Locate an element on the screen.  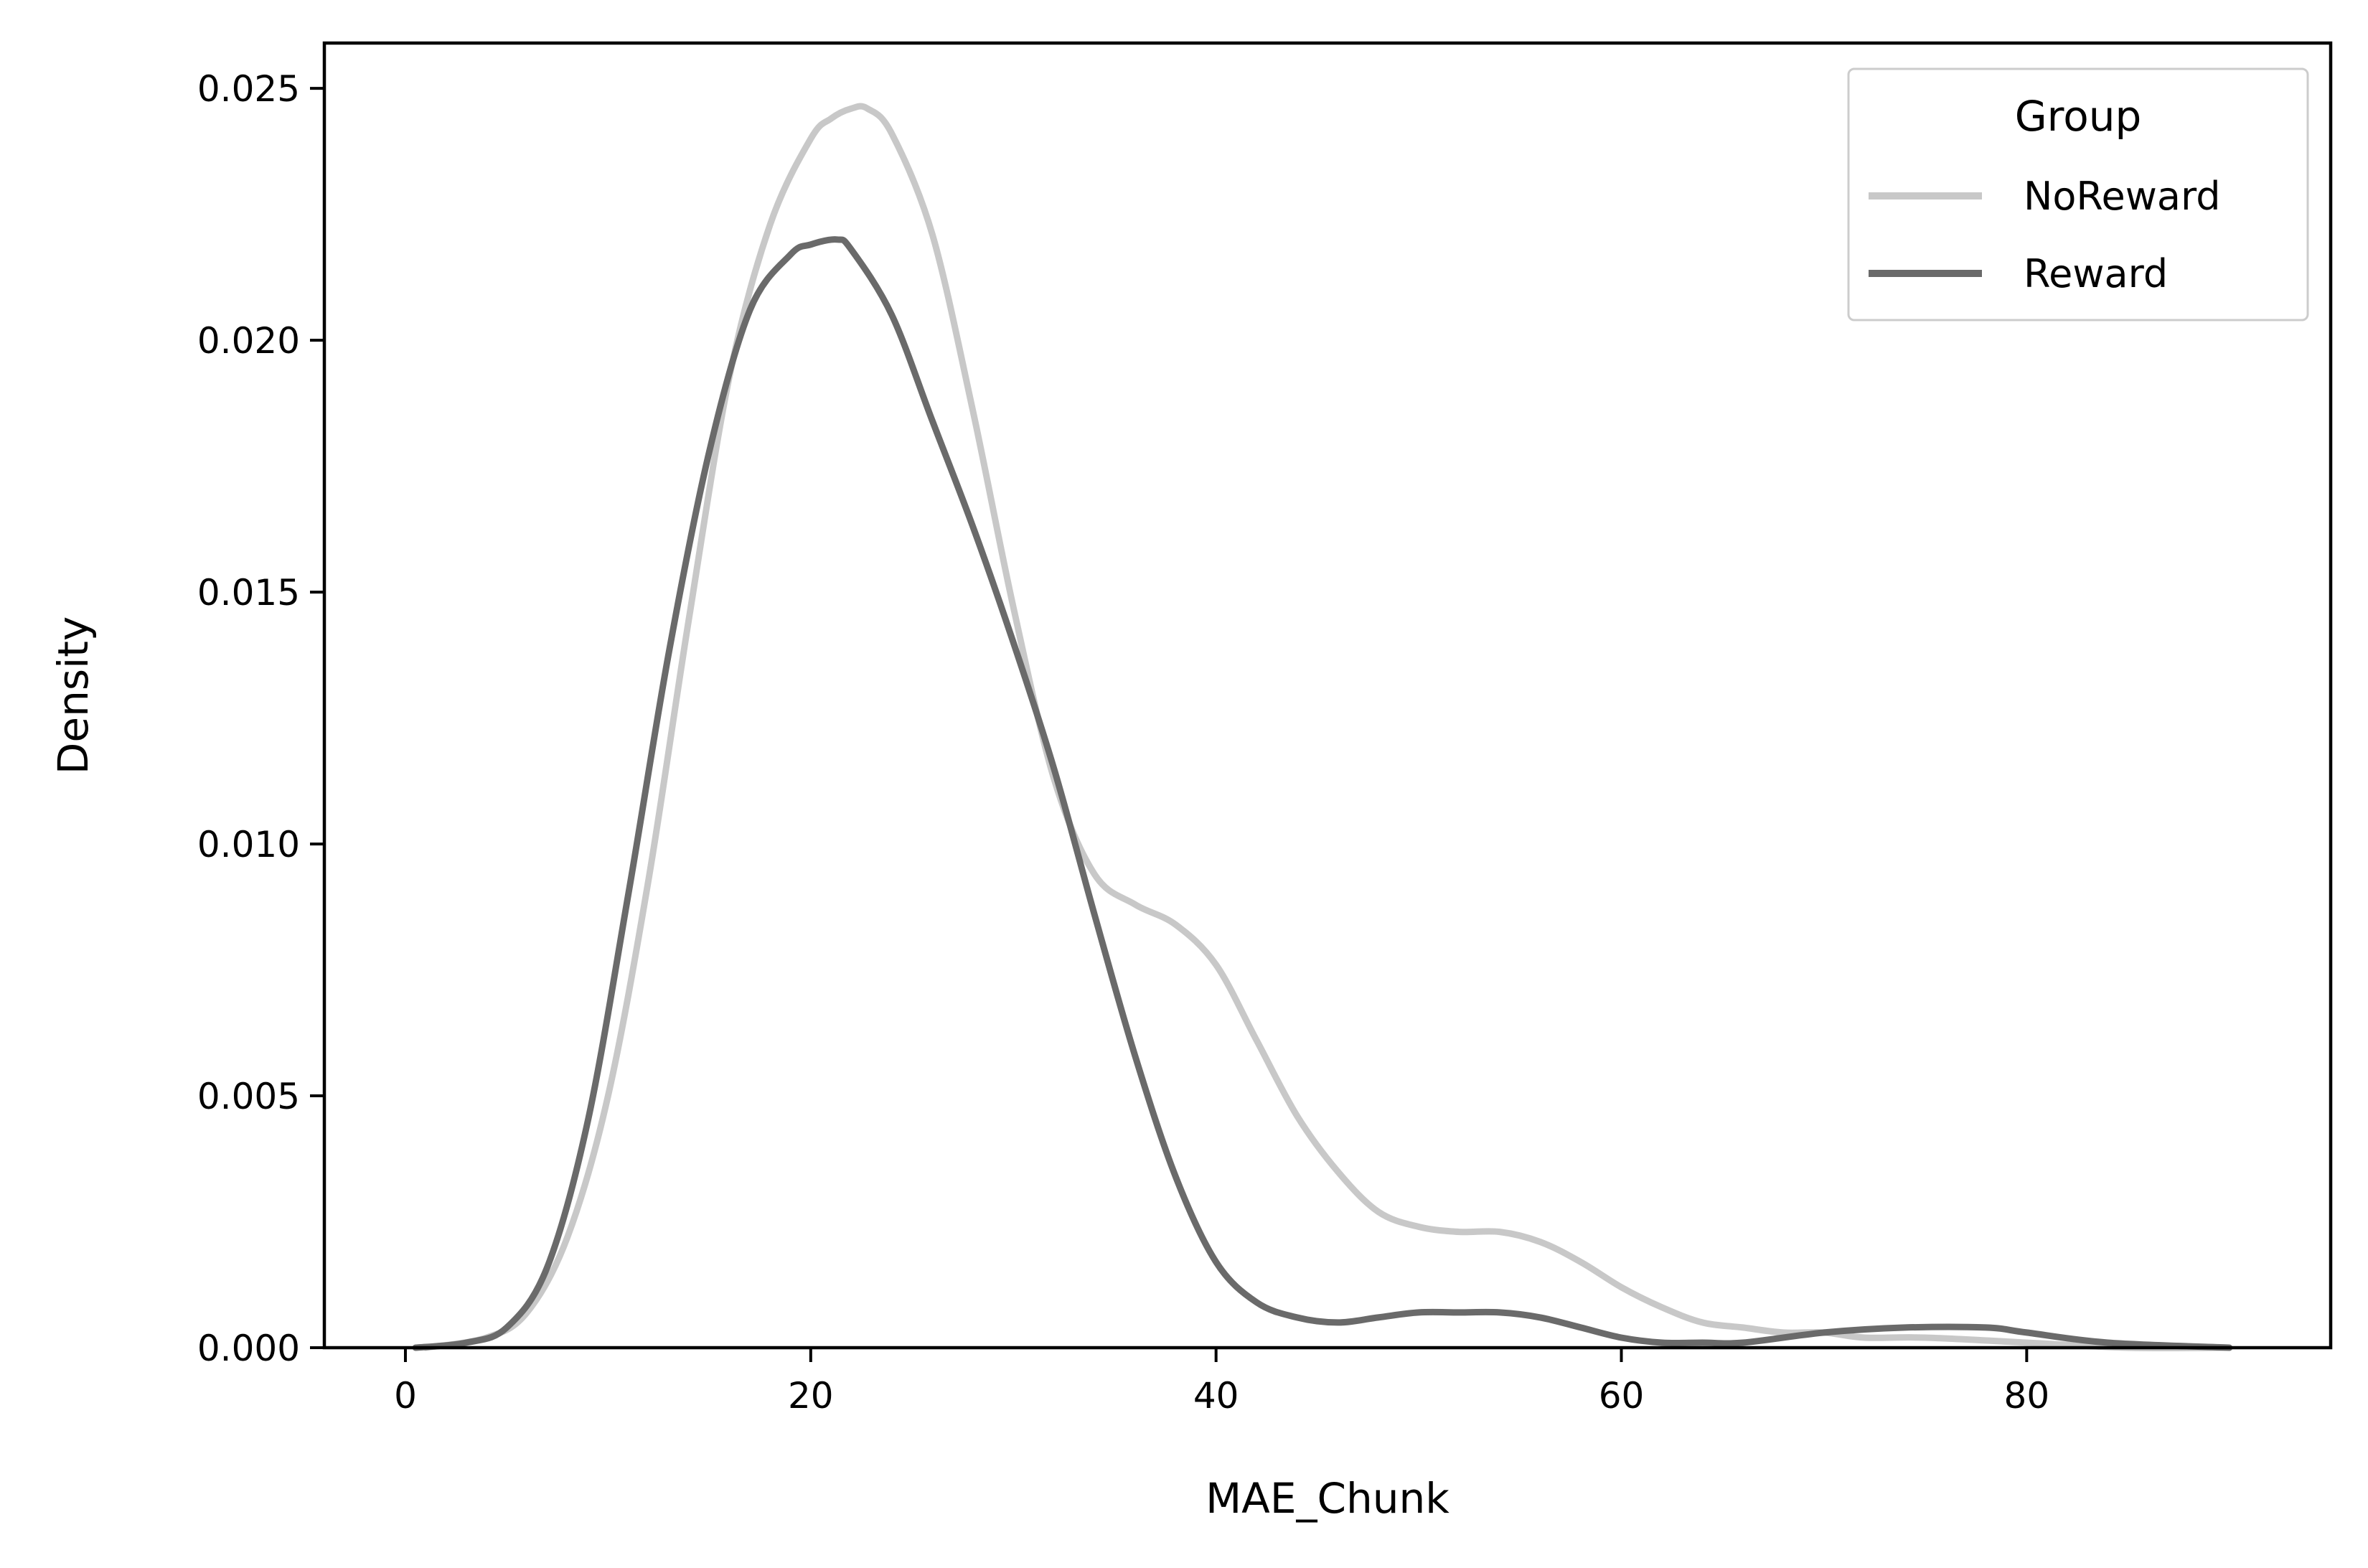
x-axis: 0 20 40 60 80 is located at coordinates (1221, 1382).